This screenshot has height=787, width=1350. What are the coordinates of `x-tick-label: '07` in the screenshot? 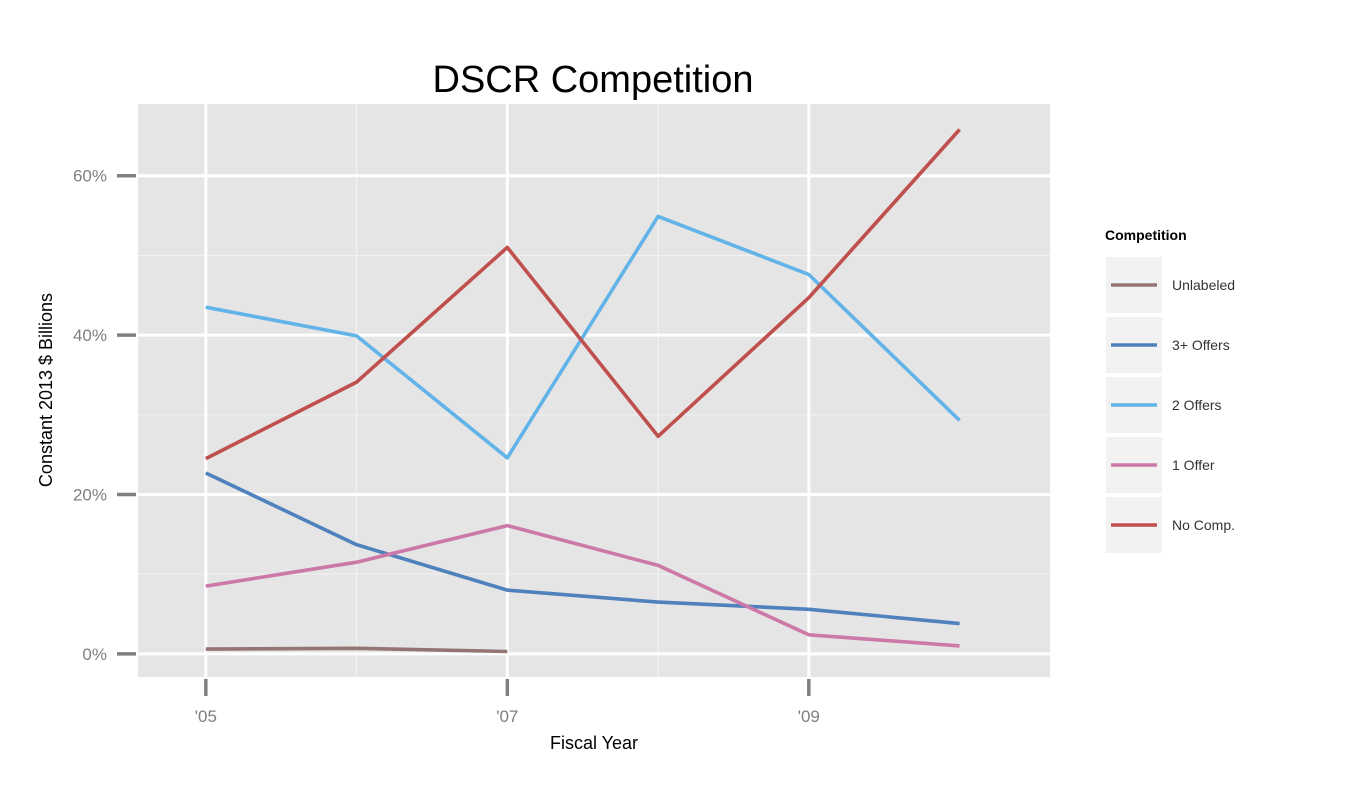 It's located at (507, 716).